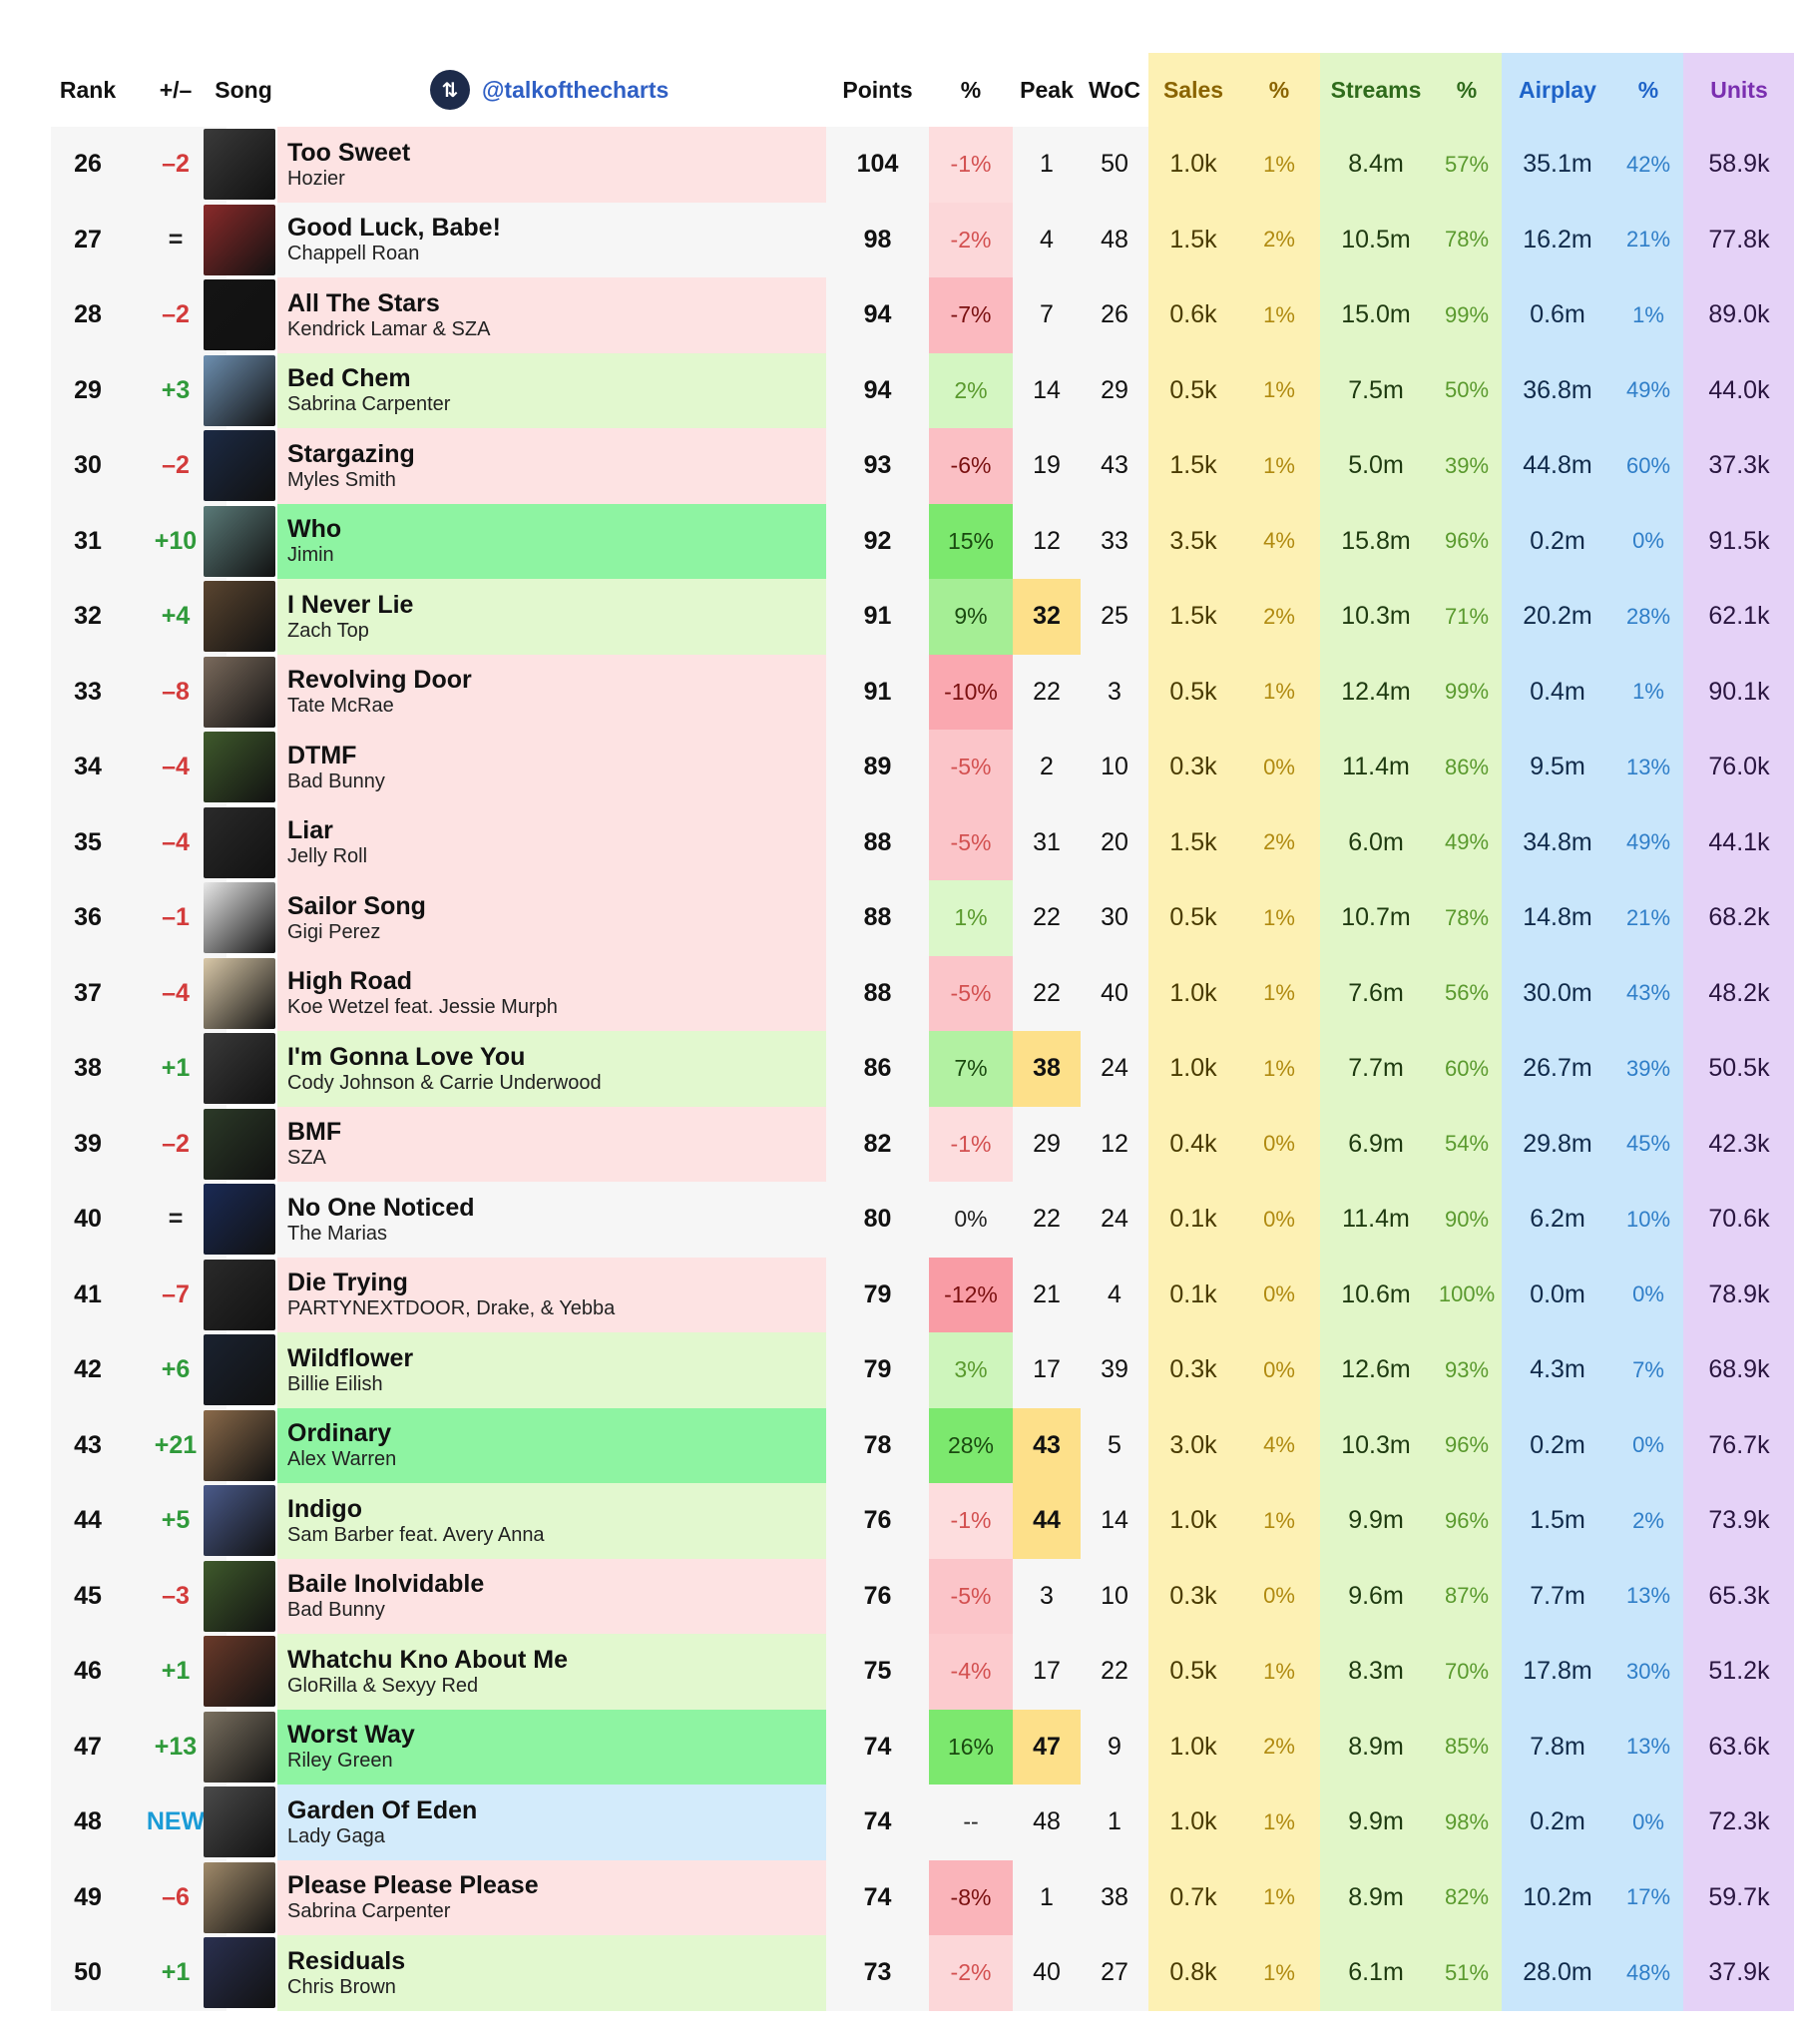 The width and height of the screenshot is (1794, 2044). What do you see at coordinates (1557, 1370) in the screenshot?
I see `cell-airplay: 4.3m` at bounding box center [1557, 1370].